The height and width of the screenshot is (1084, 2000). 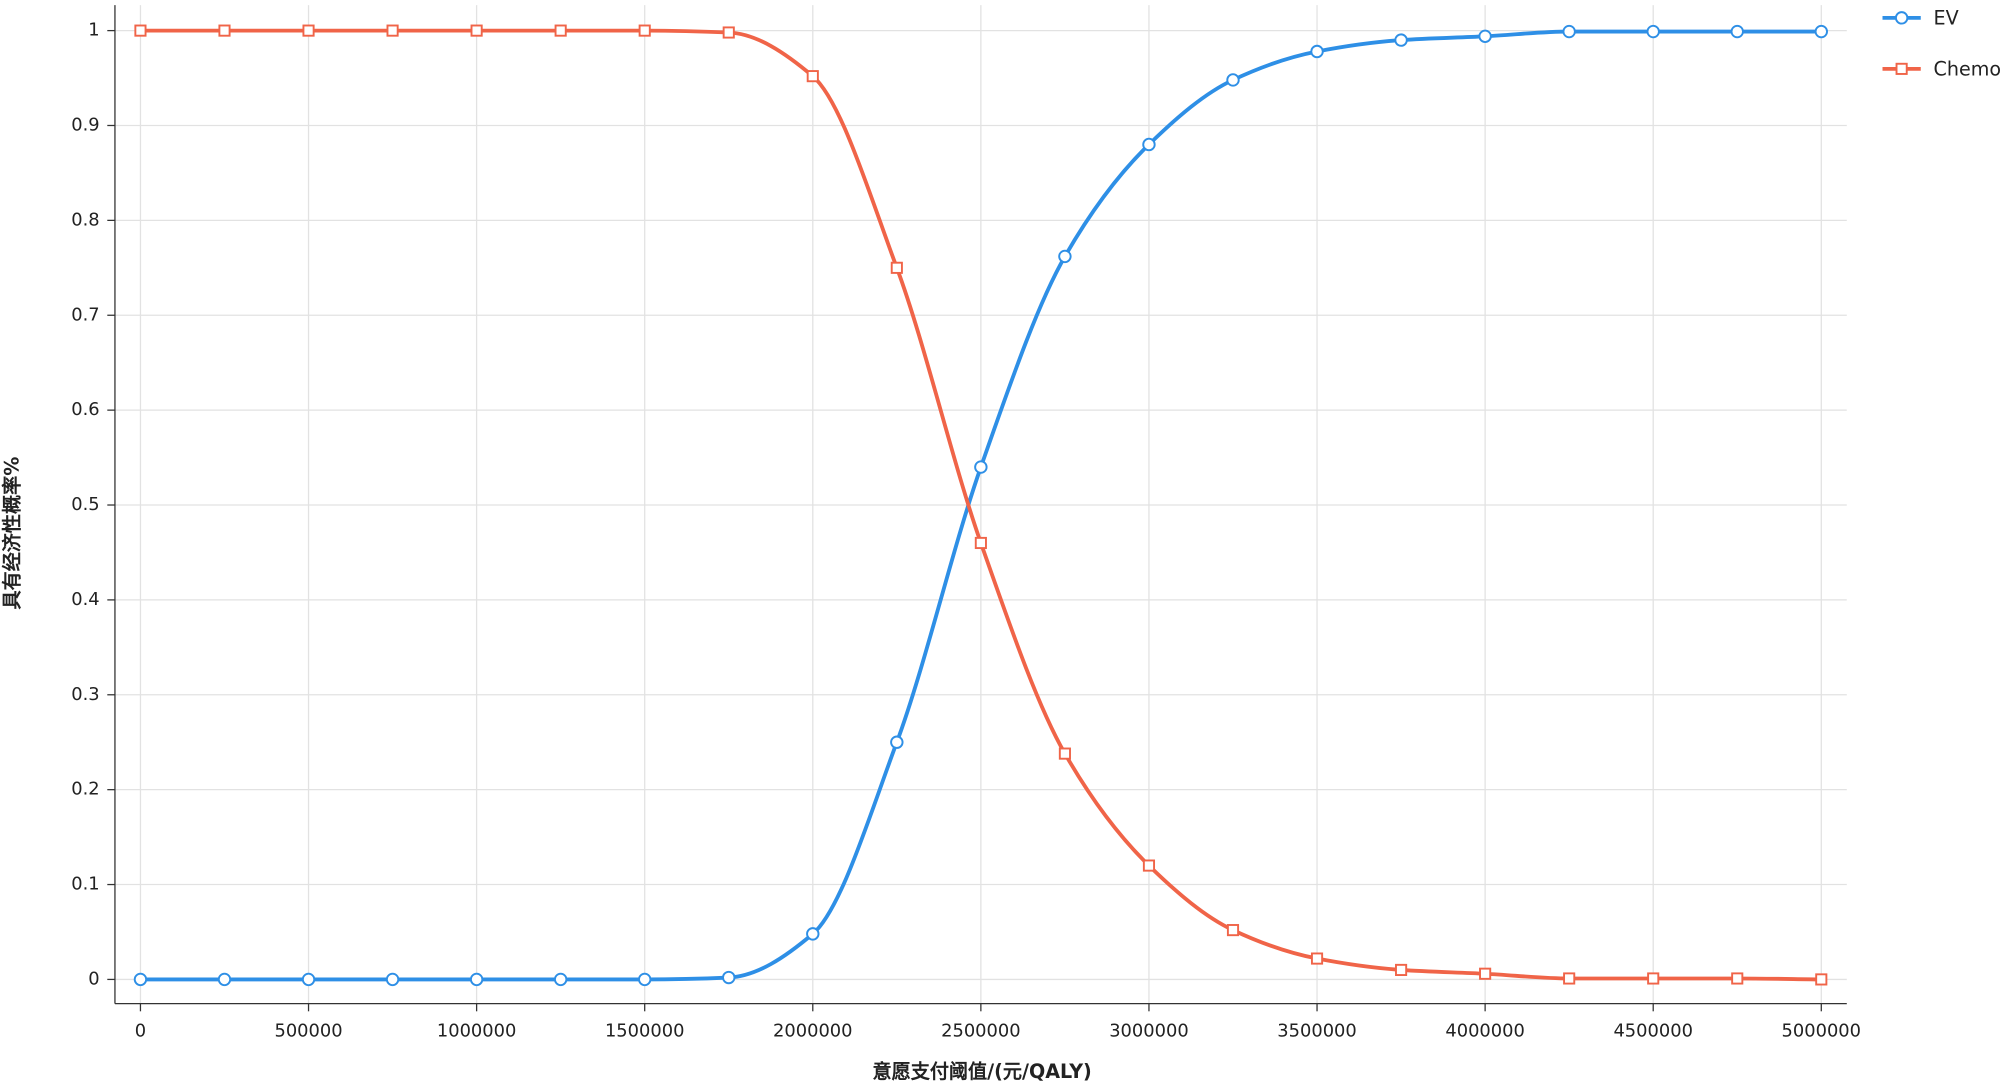 I want to click on y-axis-label: 具有经济性概率%, so click(x=11, y=533).